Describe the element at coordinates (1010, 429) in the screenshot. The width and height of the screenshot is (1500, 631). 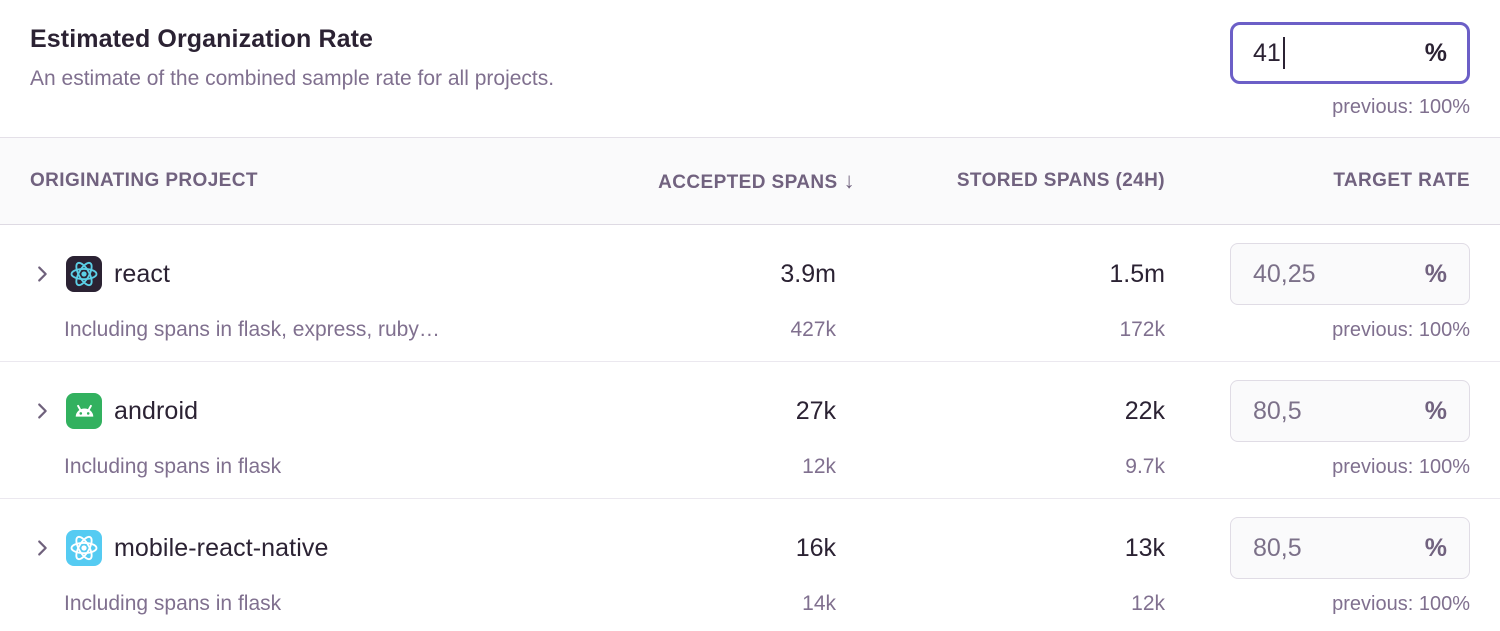
I see `stored-spans-cell: 22k 9.7k` at that location.